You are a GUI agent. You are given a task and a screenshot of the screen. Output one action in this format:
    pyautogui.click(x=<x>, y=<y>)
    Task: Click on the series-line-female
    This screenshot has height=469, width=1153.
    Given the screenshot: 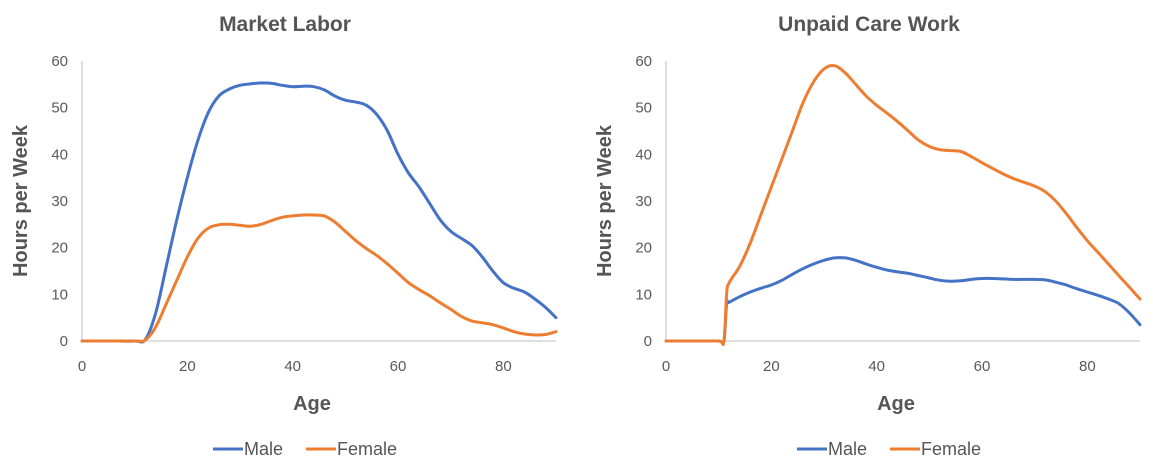 What is the action you would take?
    pyautogui.click(x=319, y=278)
    